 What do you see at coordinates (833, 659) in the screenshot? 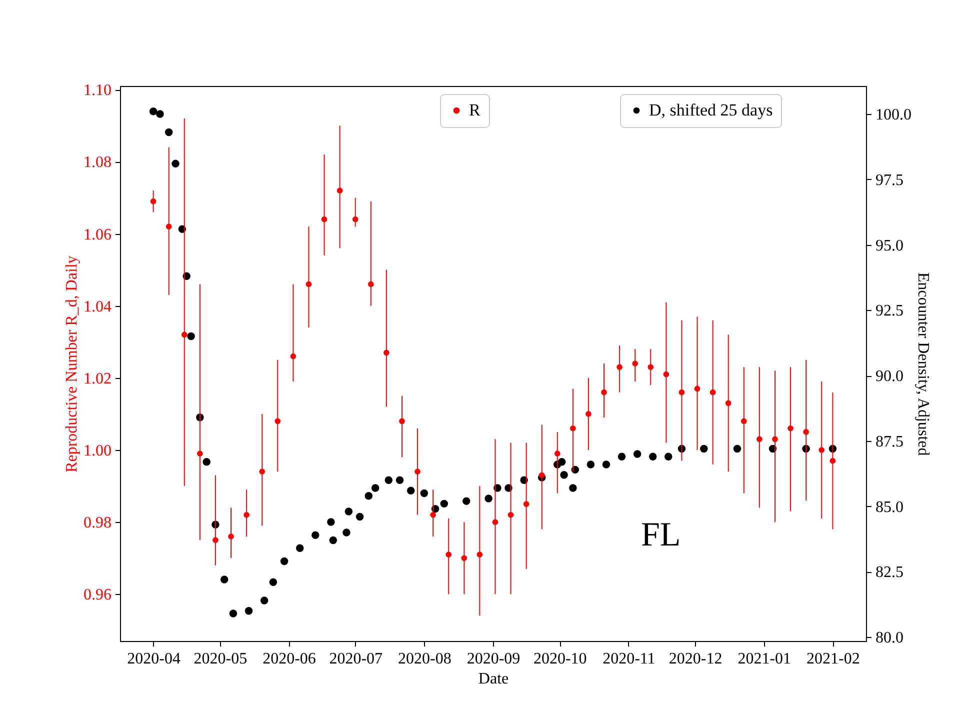
I see `x-tick-label: 2021-02` at bounding box center [833, 659].